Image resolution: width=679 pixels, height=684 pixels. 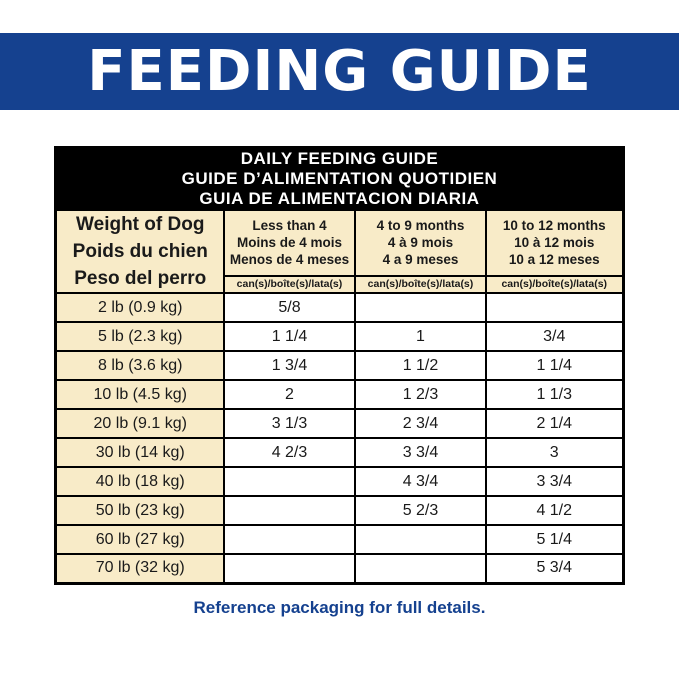 What do you see at coordinates (420, 365) in the screenshot?
I see `serving-cell: 1 1/2` at bounding box center [420, 365].